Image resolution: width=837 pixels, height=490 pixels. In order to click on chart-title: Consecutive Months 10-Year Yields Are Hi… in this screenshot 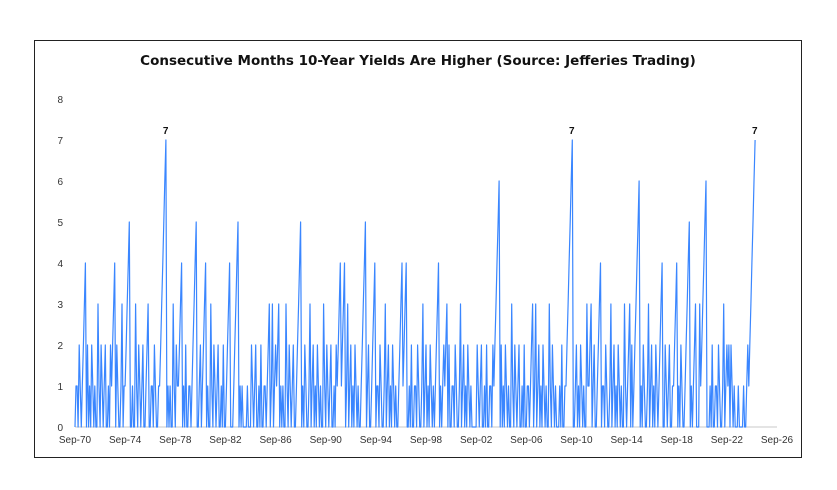, I will do `click(418, 61)`.